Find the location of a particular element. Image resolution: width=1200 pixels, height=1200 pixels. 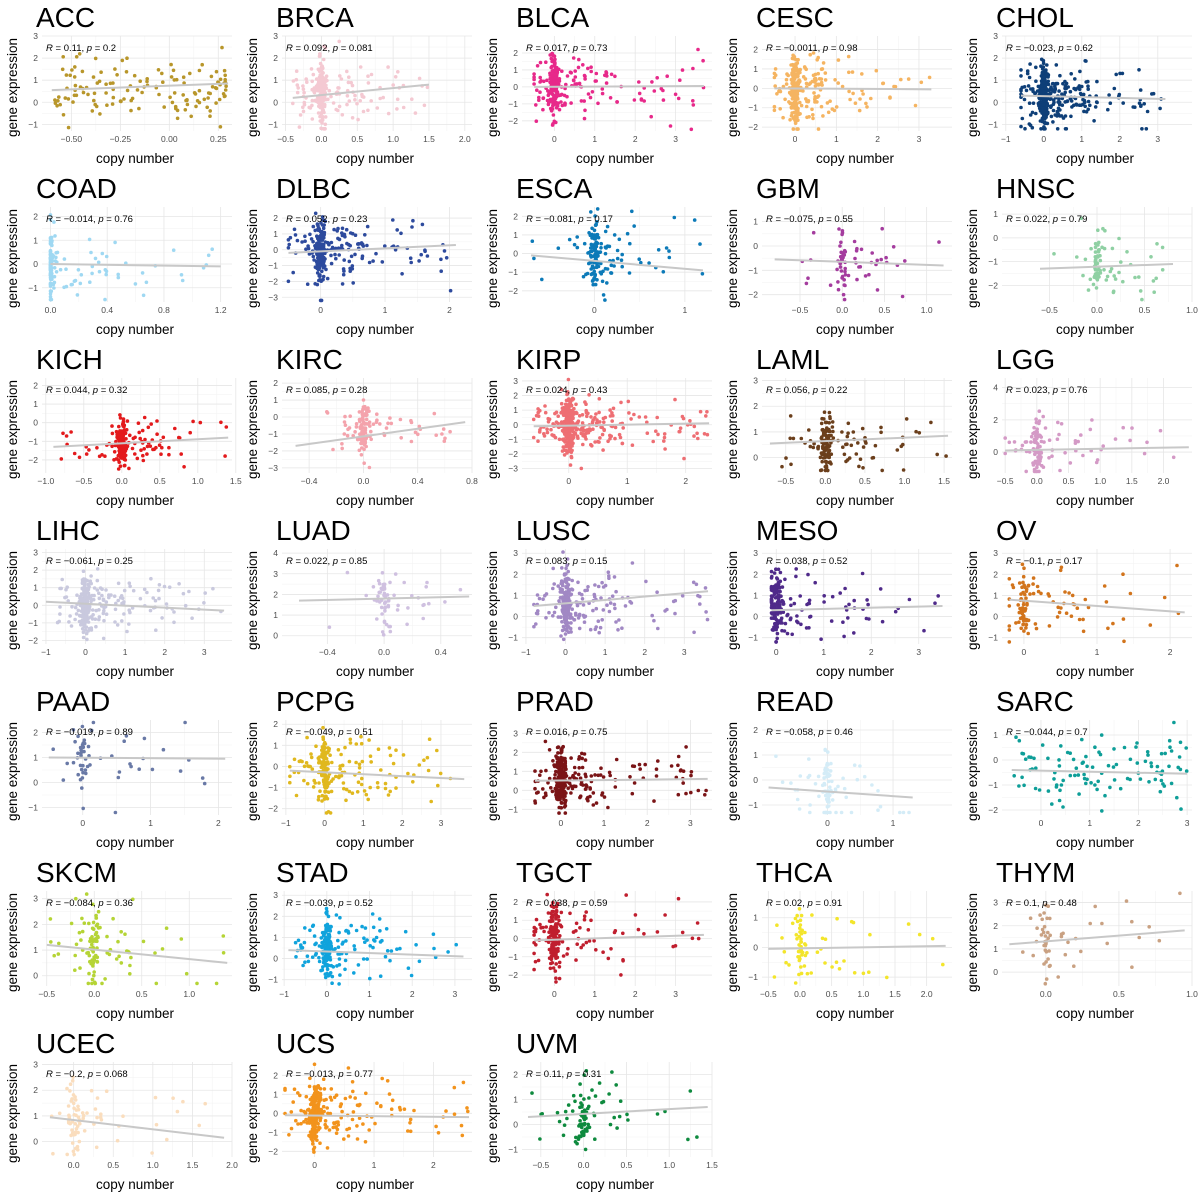

panel-title: COAD is located at coordinates (76, 188).